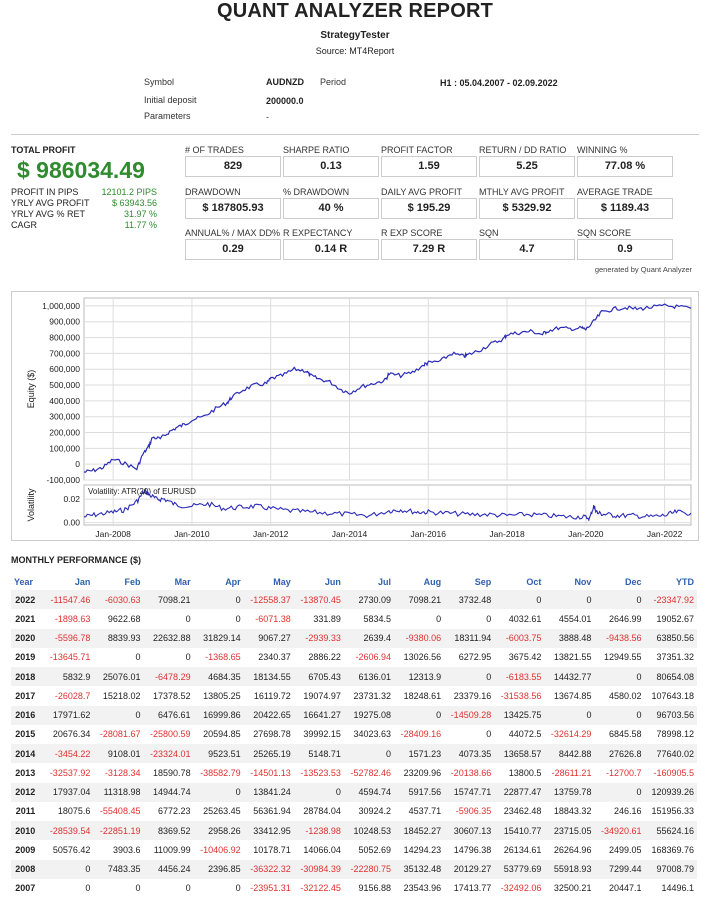  Describe the element at coordinates (625, 888) in the screenshot. I see `value-cell: 20447.1` at that location.